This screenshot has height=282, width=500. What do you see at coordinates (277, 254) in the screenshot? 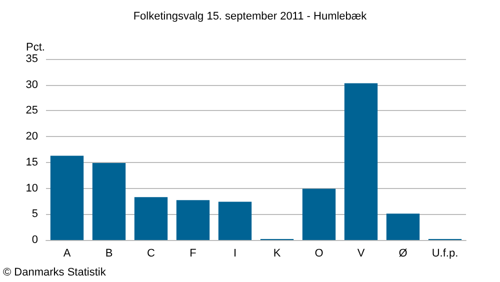
I see `x-tick-label: K` at bounding box center [277, 254].